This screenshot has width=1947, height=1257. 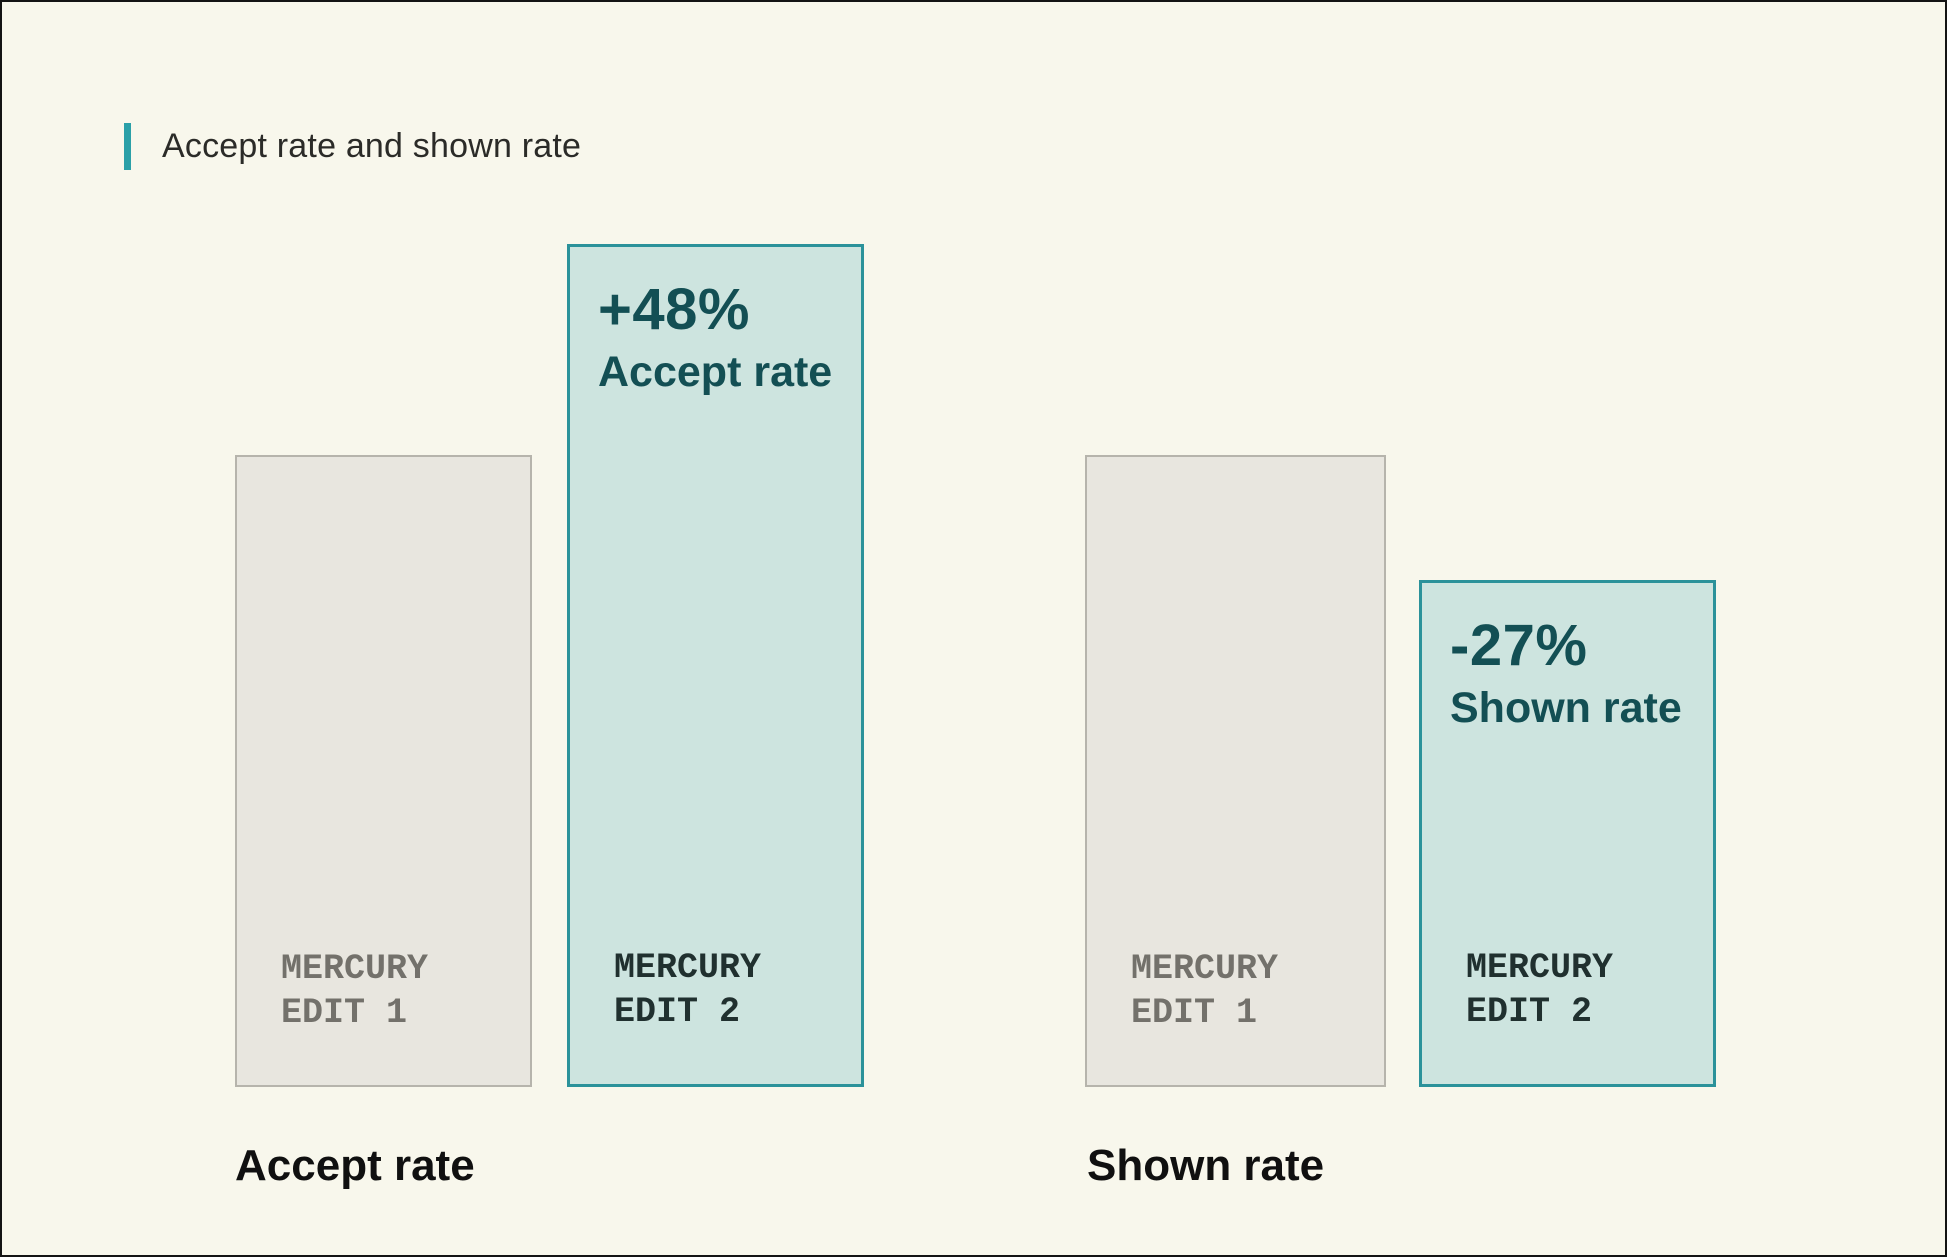 I want to click on delta-caption: Accept rate, so click(x=715, y=372).